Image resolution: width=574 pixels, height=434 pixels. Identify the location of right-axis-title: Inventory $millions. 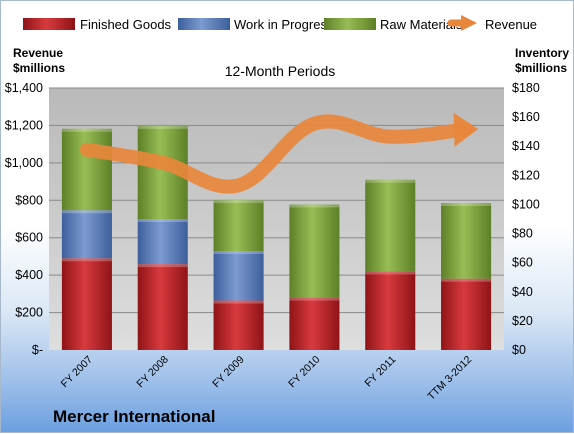
(543, 60).